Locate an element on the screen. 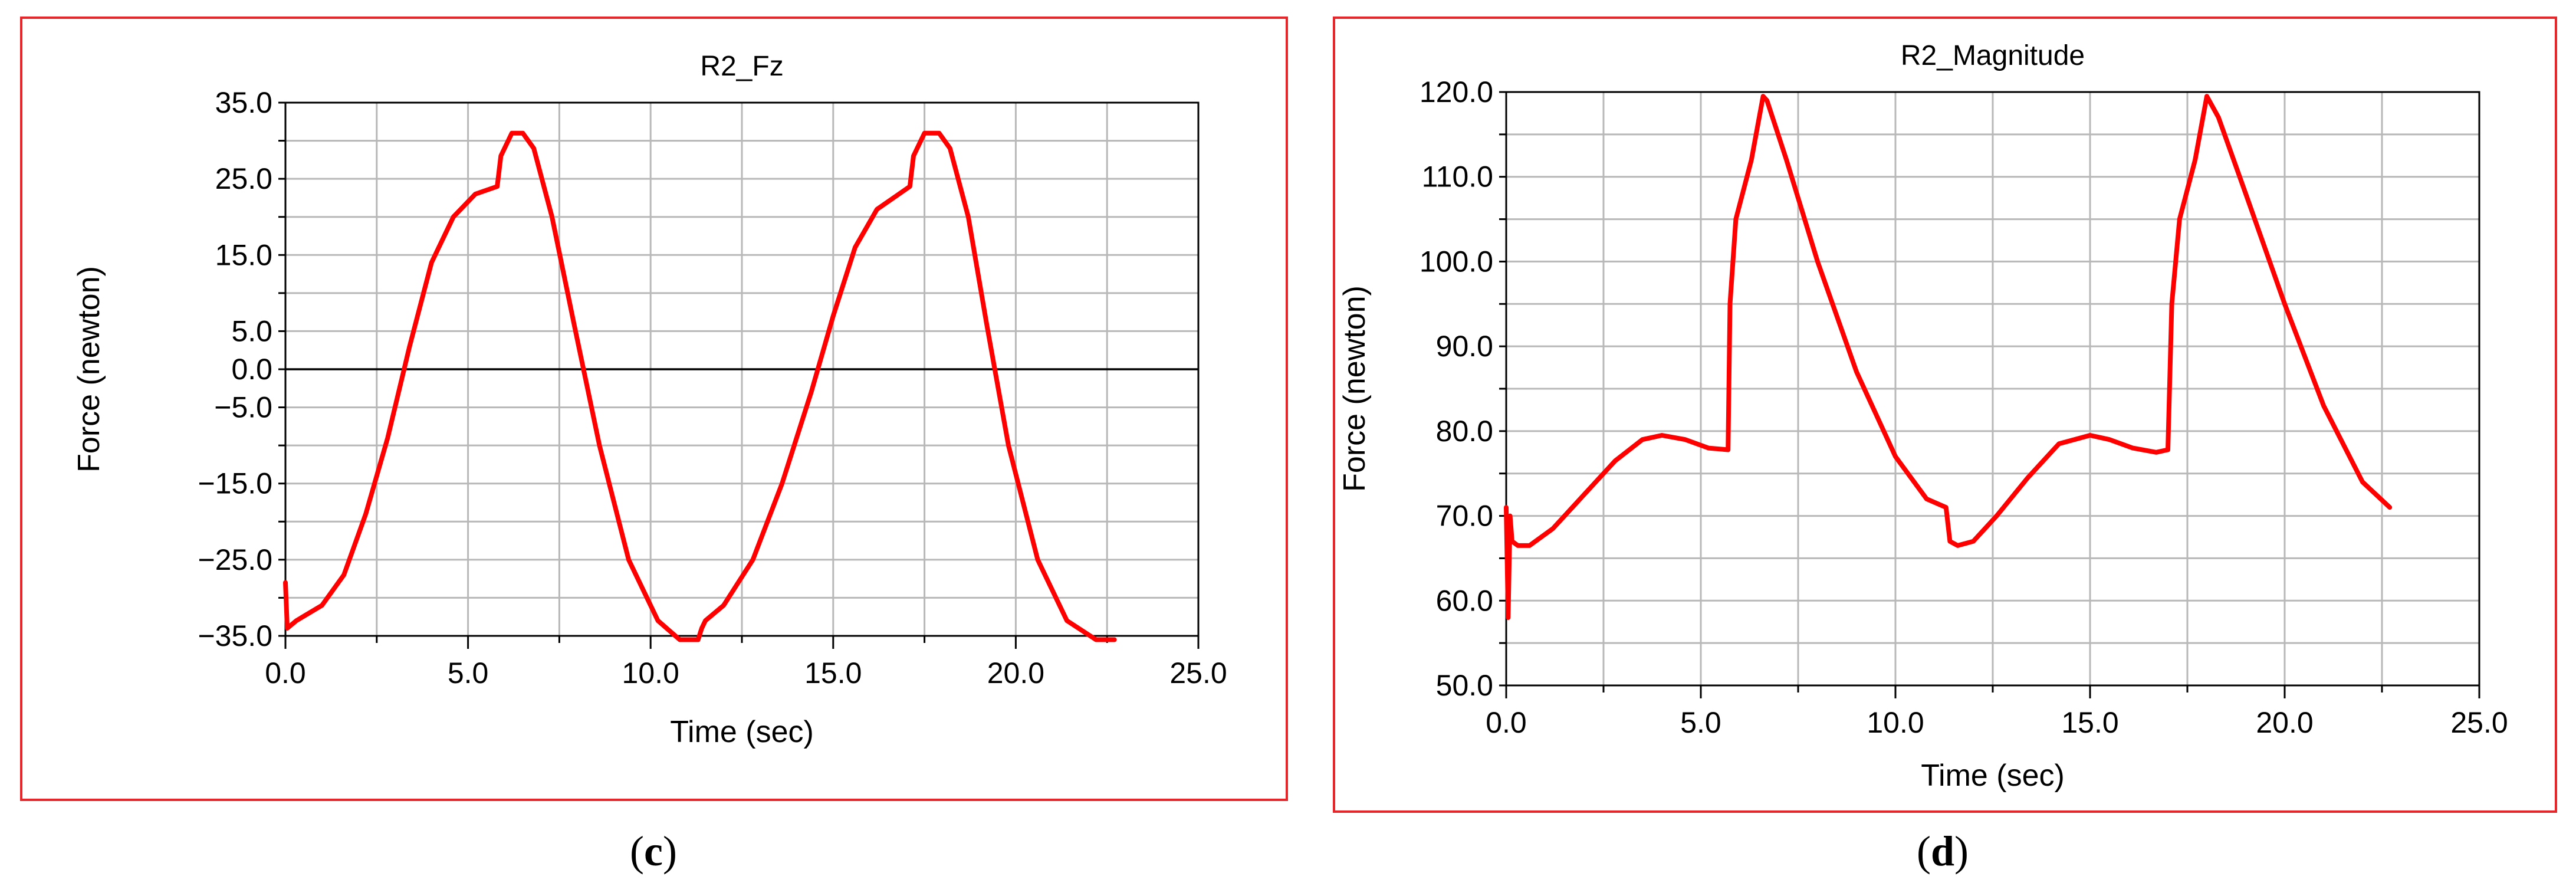  y-tick-label: 90.0 is located at coordinates (1464, 346).